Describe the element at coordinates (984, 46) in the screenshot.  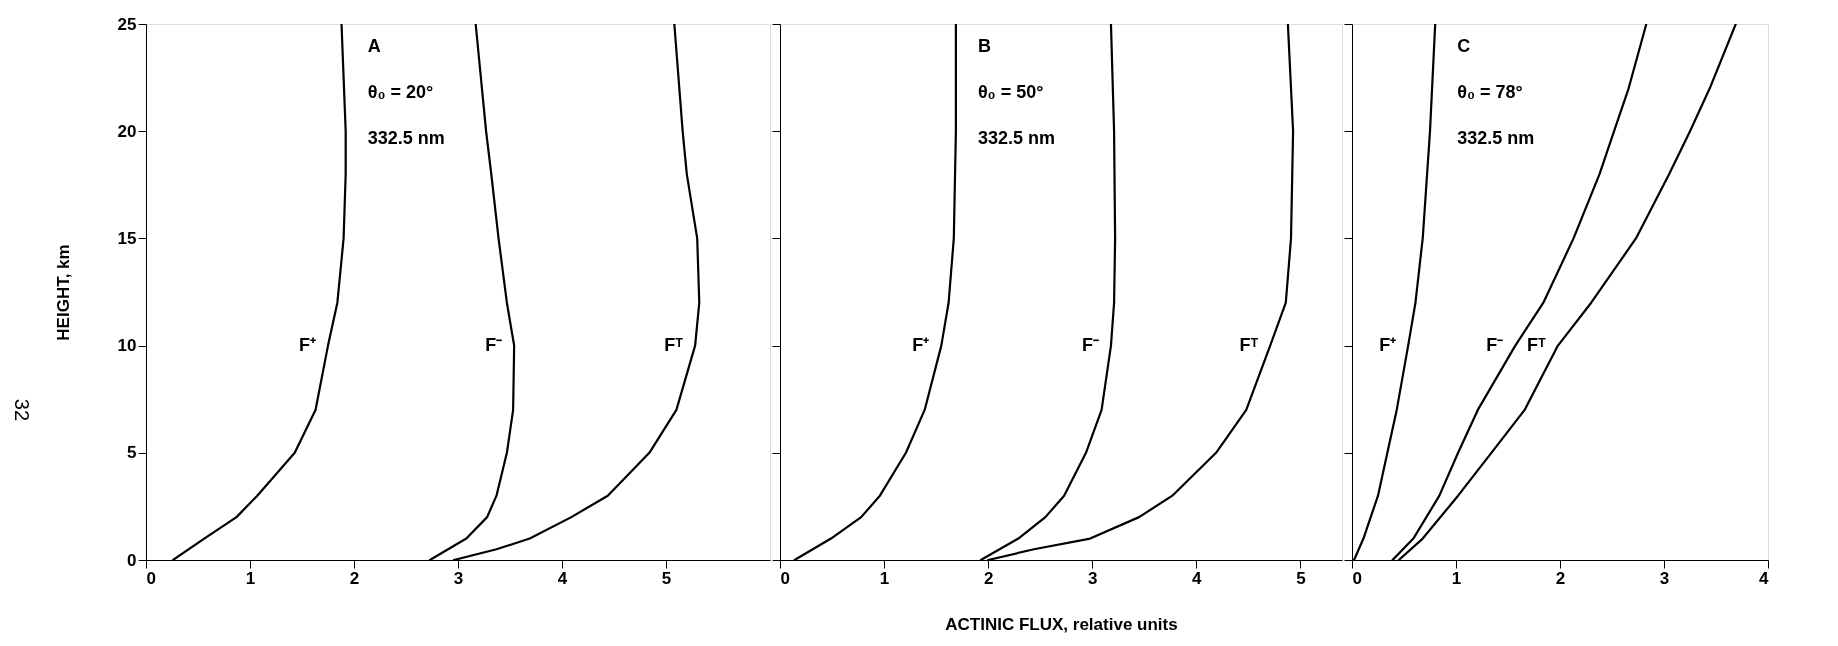
I see `annotation: B` at that location.